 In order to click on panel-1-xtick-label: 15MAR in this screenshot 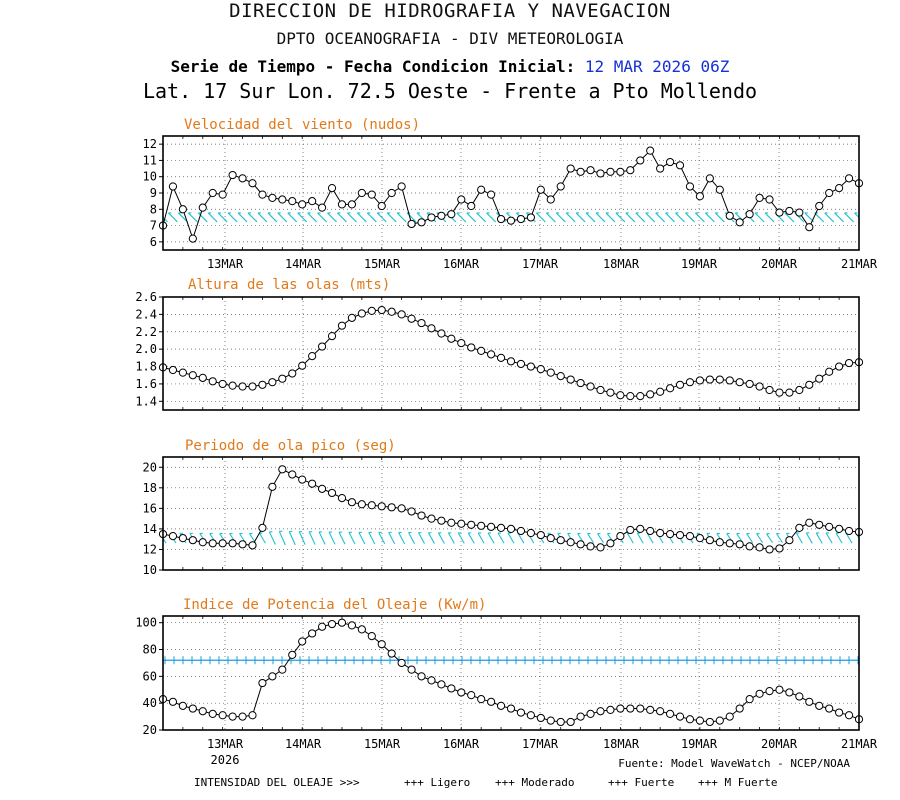, I will do `click(382, 264)`.